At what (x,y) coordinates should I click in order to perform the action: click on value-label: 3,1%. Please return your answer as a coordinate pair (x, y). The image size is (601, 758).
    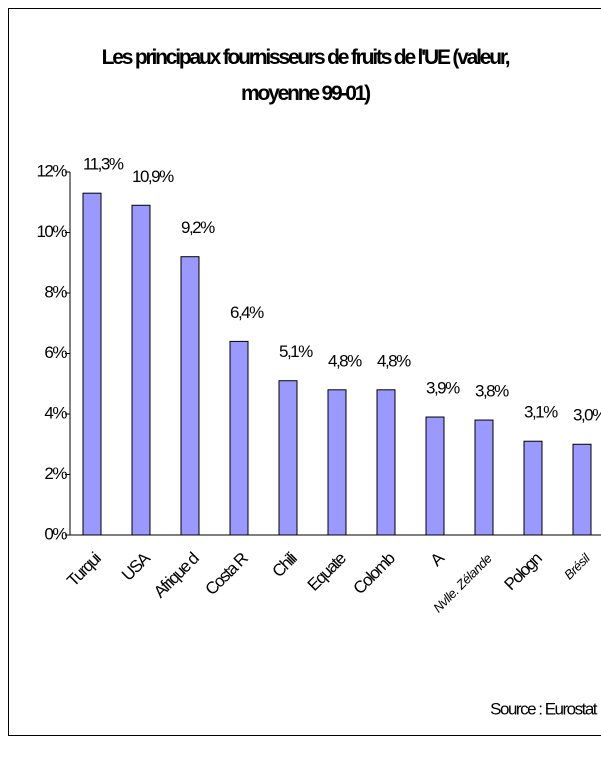
    Looking at the image, I should click on (541, 412).